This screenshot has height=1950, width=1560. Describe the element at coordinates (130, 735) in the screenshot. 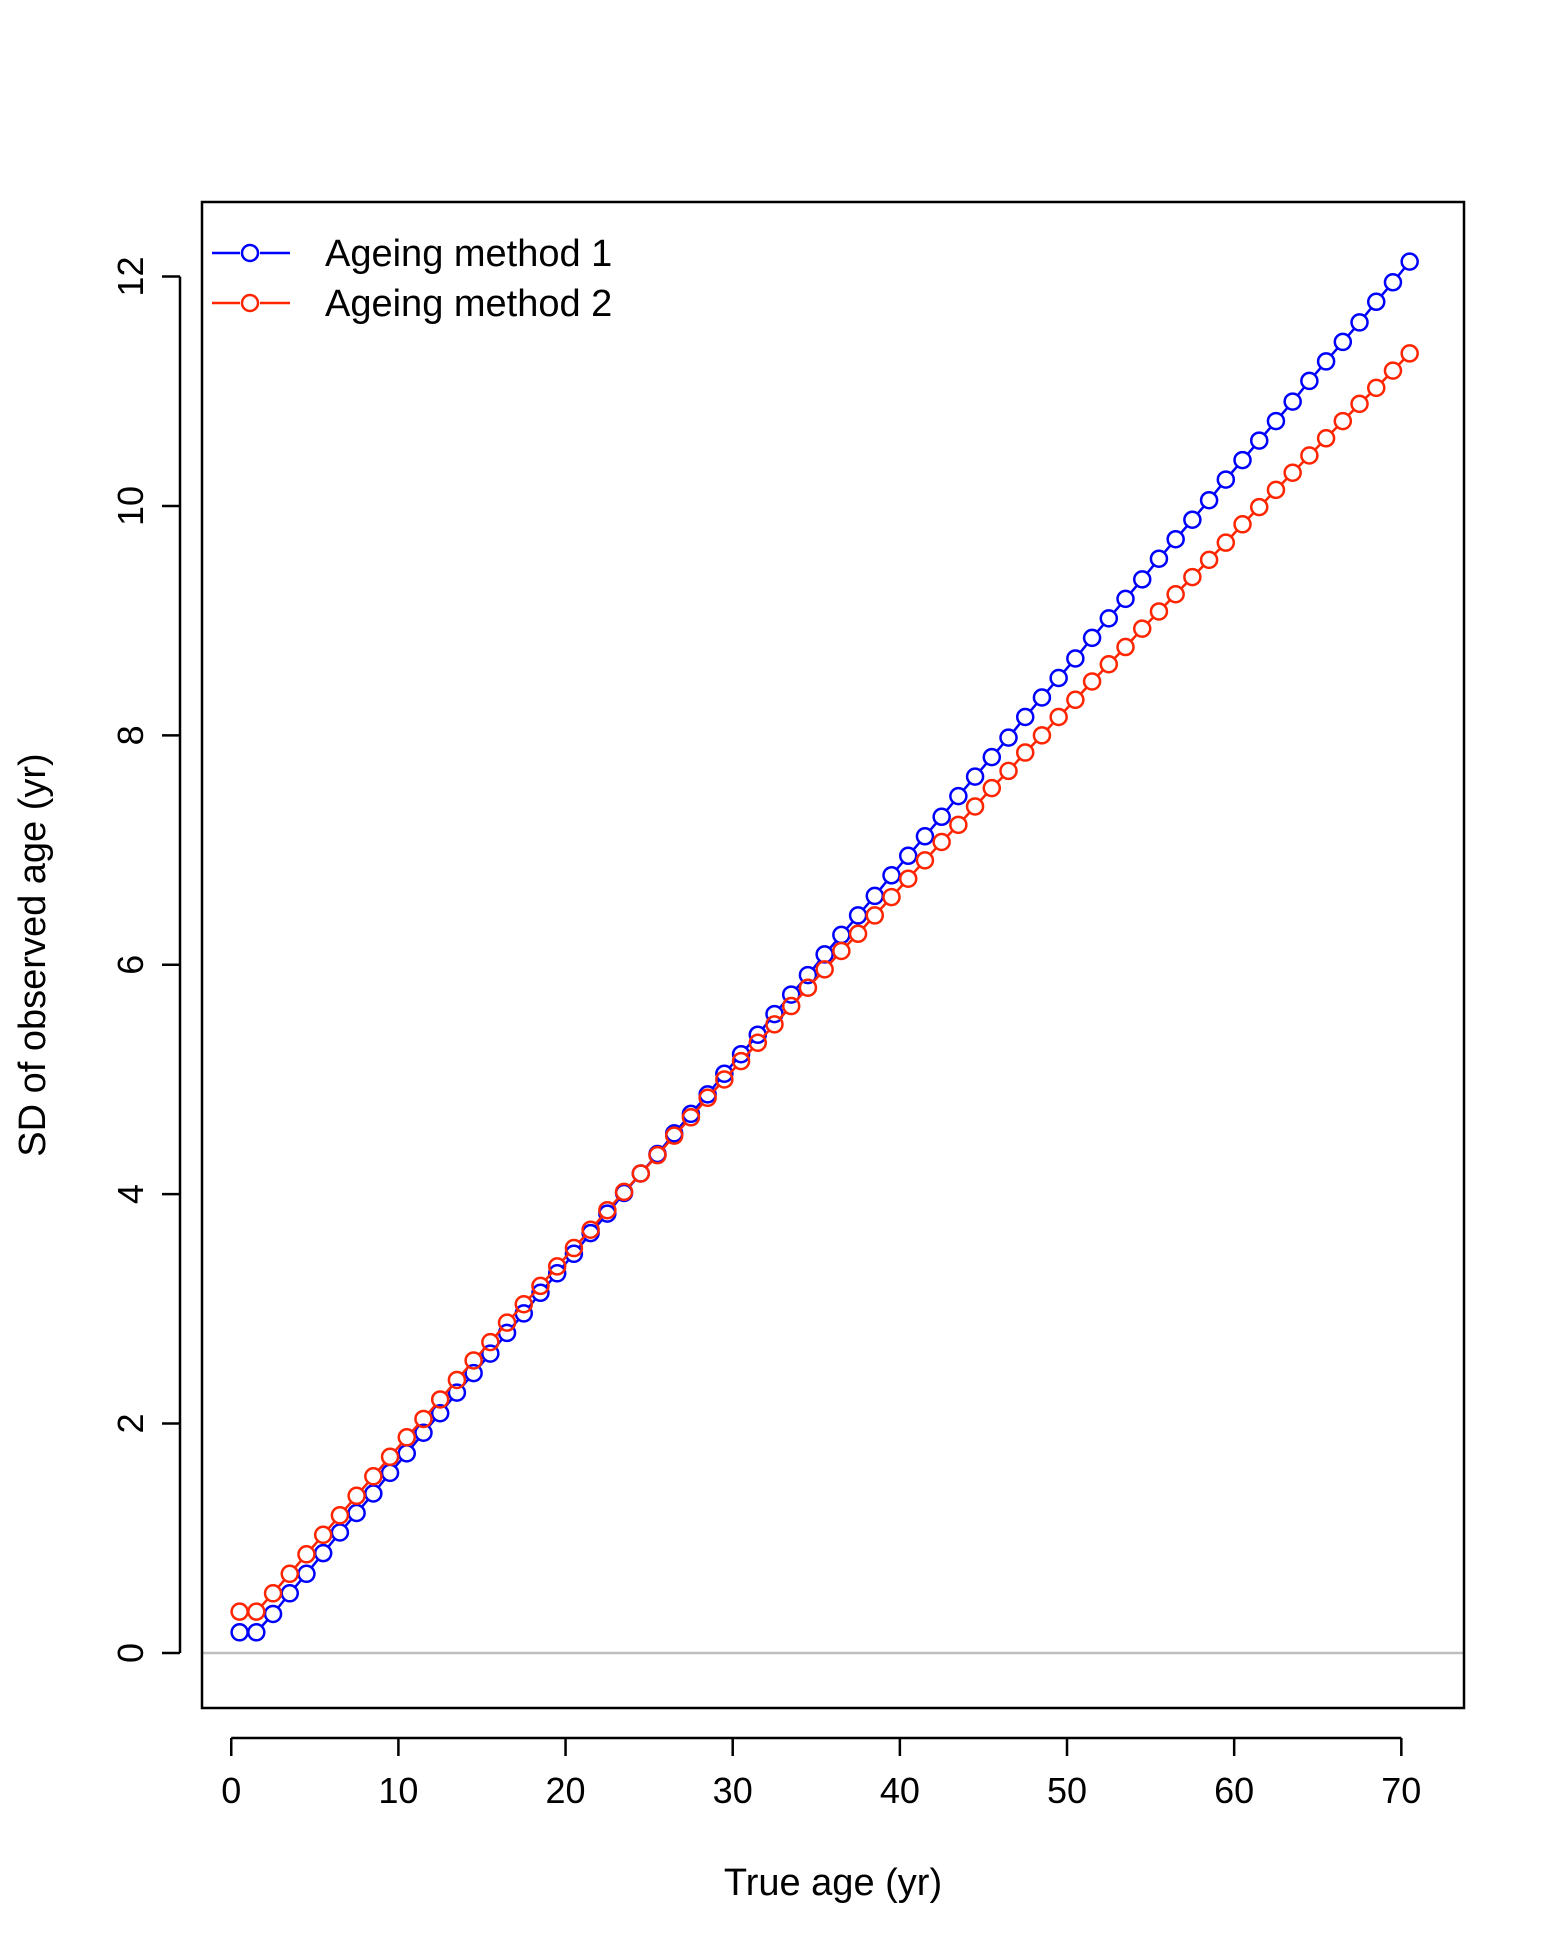

I see `y-tick-label: 8` at that location.